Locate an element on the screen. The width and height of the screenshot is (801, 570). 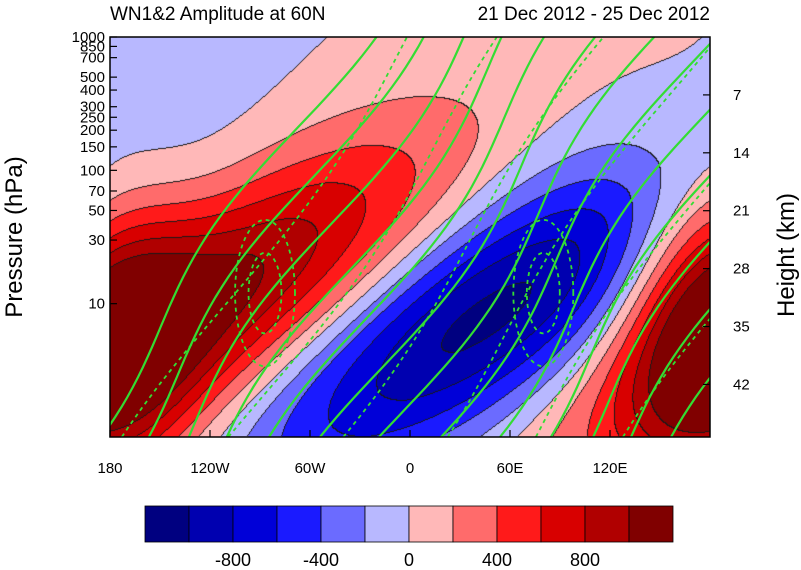
pressure-tick-label: 10 is located at coordinates (96, 304).